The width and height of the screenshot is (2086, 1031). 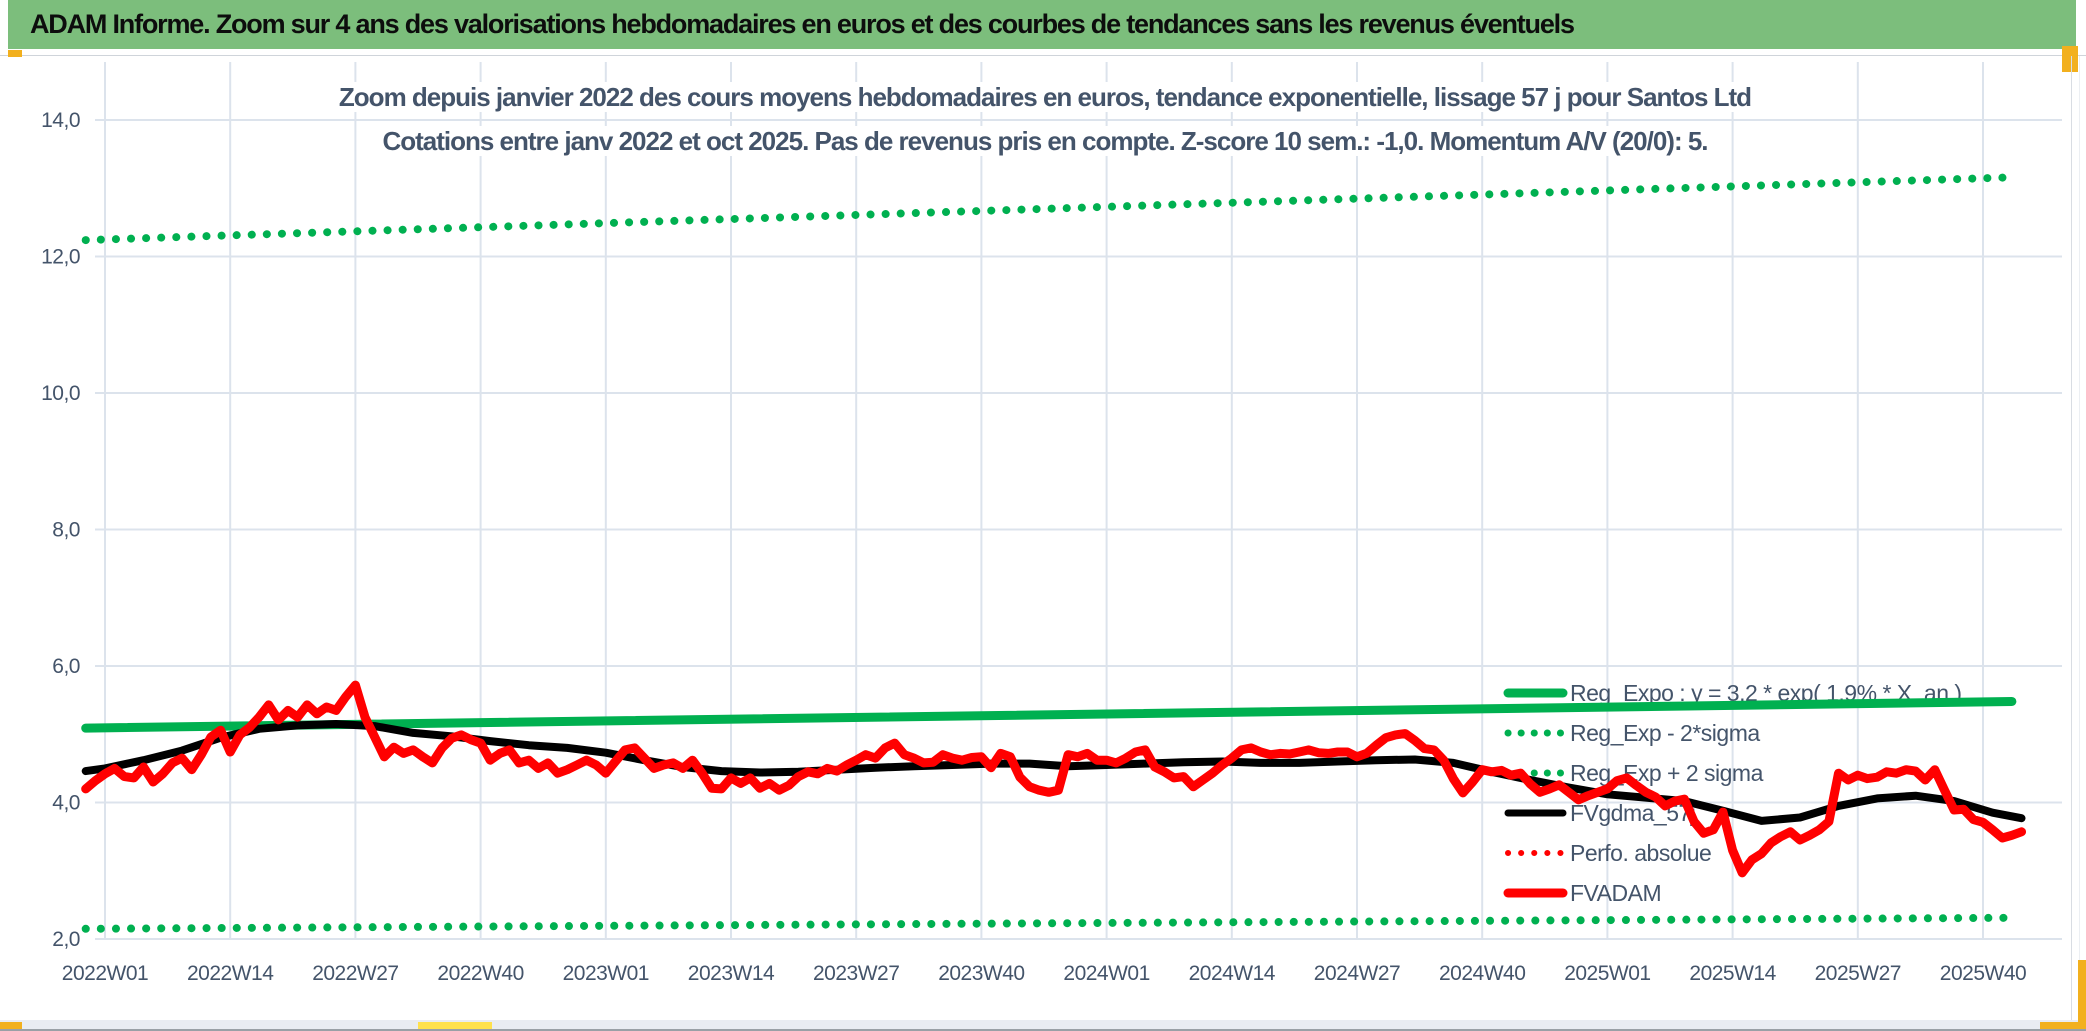 I want to click on y-axis-tick-label: 2,0, so click(x=66, y=939).